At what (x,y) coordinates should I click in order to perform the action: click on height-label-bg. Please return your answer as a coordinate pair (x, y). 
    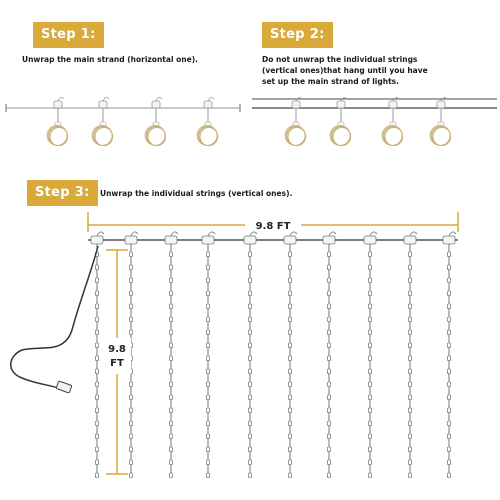
    Looking at the image, I should click on (117, 356).